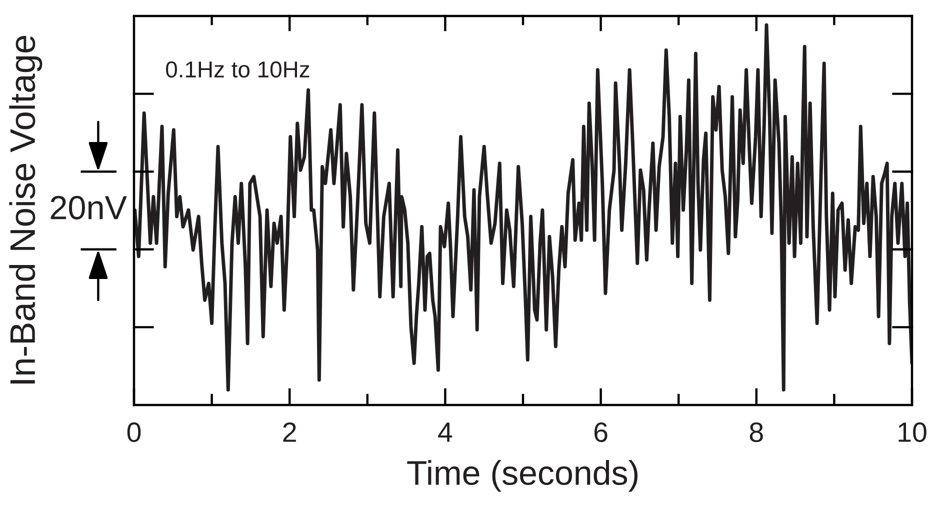  What do you see at coordinates (134, 432) in the screenshot?
I see `x-tick-label: 0` at bounding box center [134, 432].